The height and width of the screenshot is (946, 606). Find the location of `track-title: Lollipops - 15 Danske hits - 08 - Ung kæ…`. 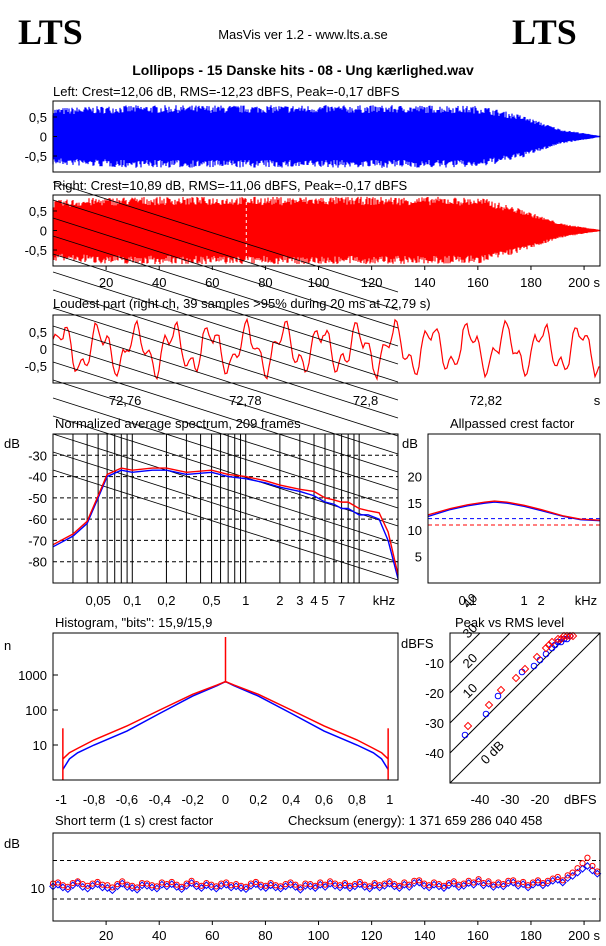

track-title: Lollipops - 15 Danske hits - 08 - Ung kæ… is located at coordinates (303, 70).